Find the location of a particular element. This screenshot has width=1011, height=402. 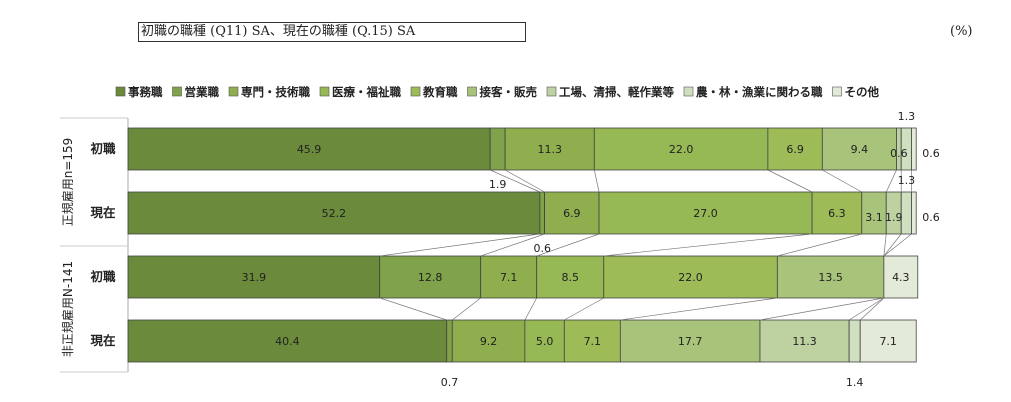

data-label: 13.5 is located at coordinates (830, 277).